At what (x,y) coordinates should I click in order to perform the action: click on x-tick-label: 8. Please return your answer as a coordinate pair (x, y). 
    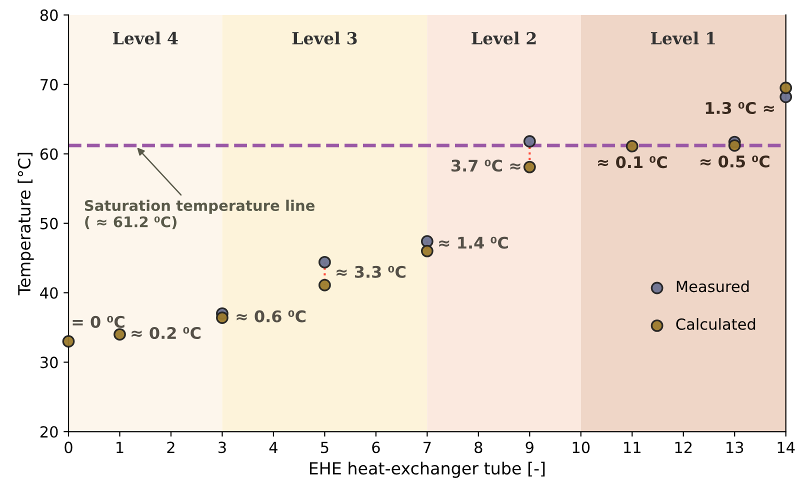
    Looking at the image, I should click on (478, 448).